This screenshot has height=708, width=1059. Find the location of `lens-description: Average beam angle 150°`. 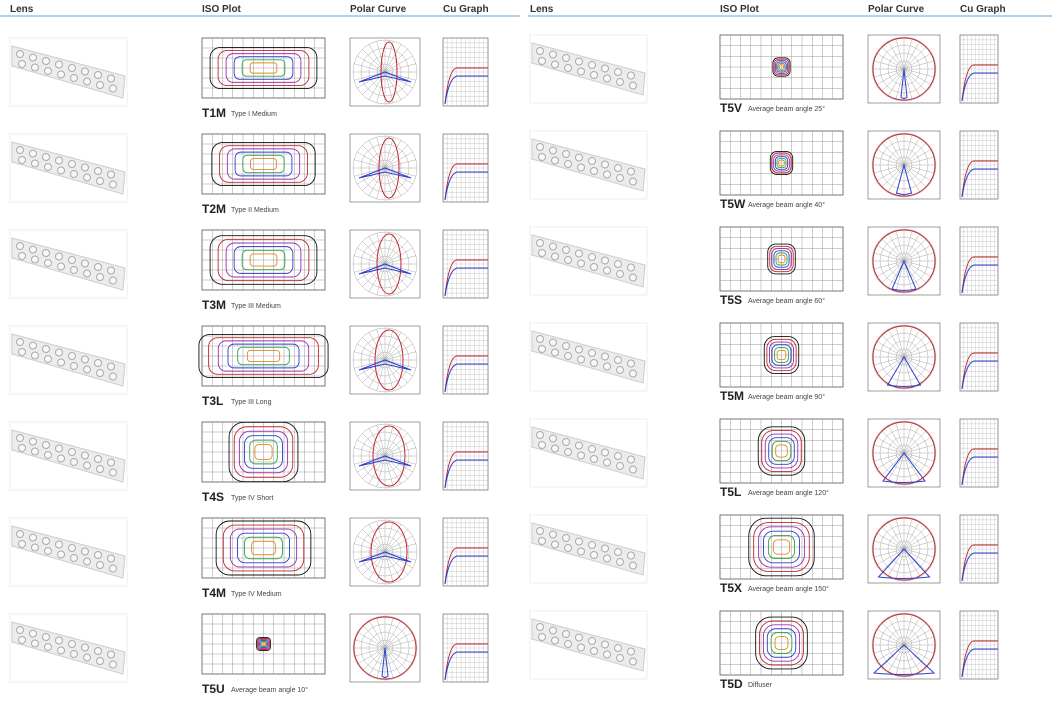

lens-description: Average beam angle 150° is located at coordinates (788, 589).